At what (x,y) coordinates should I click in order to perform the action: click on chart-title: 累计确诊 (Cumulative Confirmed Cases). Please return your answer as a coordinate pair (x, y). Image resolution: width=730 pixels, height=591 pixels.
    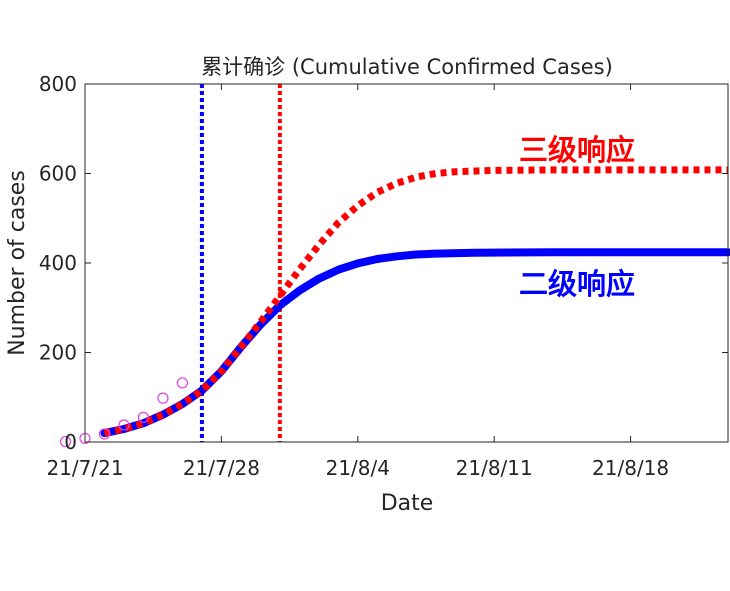
    Looking at the image, I should click on (407, 67).